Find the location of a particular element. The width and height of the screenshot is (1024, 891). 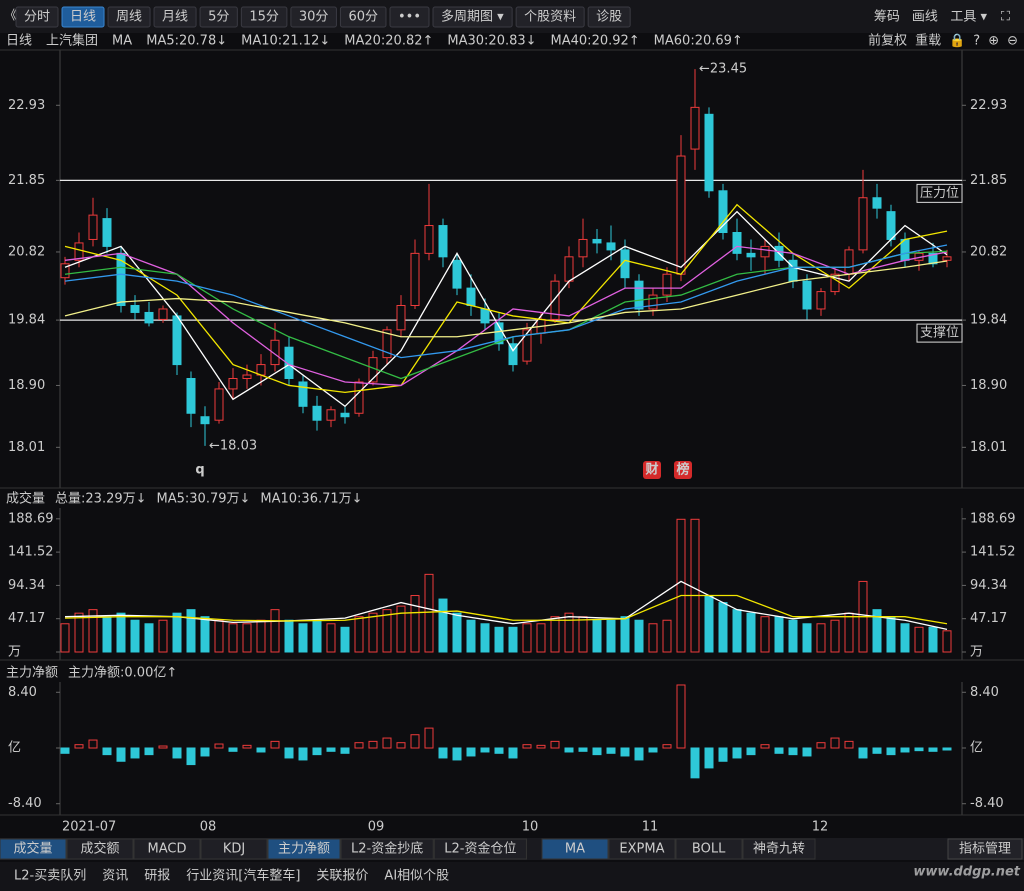

indicator-tab-label: 神奇九转 is located at coordinates (779, 849).